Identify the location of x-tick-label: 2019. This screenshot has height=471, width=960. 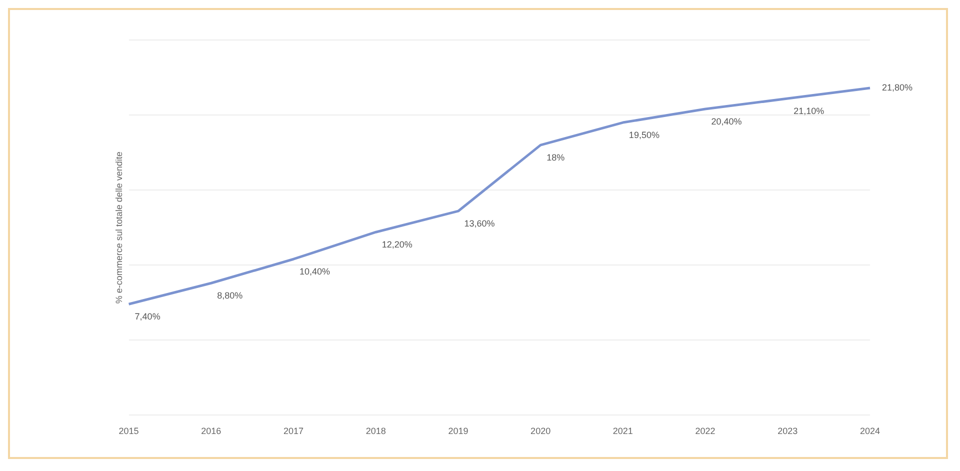
(458, 431).